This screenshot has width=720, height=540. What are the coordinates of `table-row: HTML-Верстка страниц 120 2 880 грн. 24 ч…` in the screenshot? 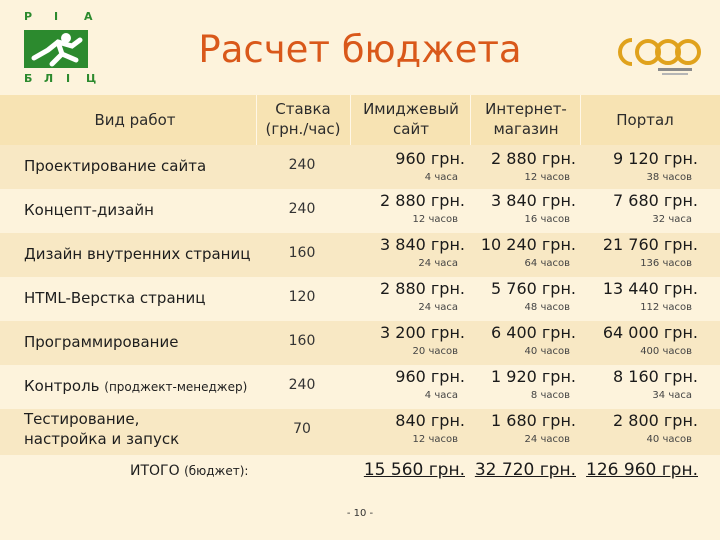 It's located at (360, 299).